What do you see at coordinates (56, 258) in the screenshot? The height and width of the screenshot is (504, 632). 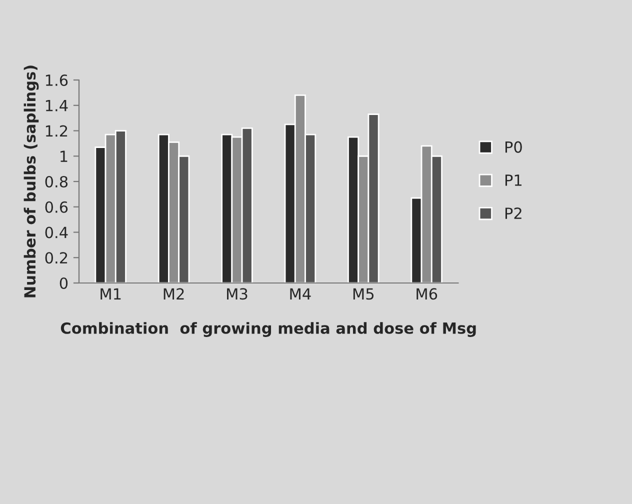 I see `y-tick-label: 0.2` at bounding box center [56, 258].